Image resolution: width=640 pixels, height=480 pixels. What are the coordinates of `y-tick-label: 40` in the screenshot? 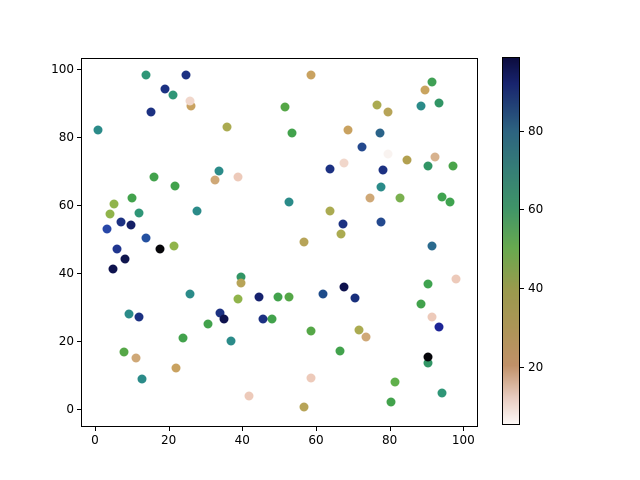 It's located at (66, 272).